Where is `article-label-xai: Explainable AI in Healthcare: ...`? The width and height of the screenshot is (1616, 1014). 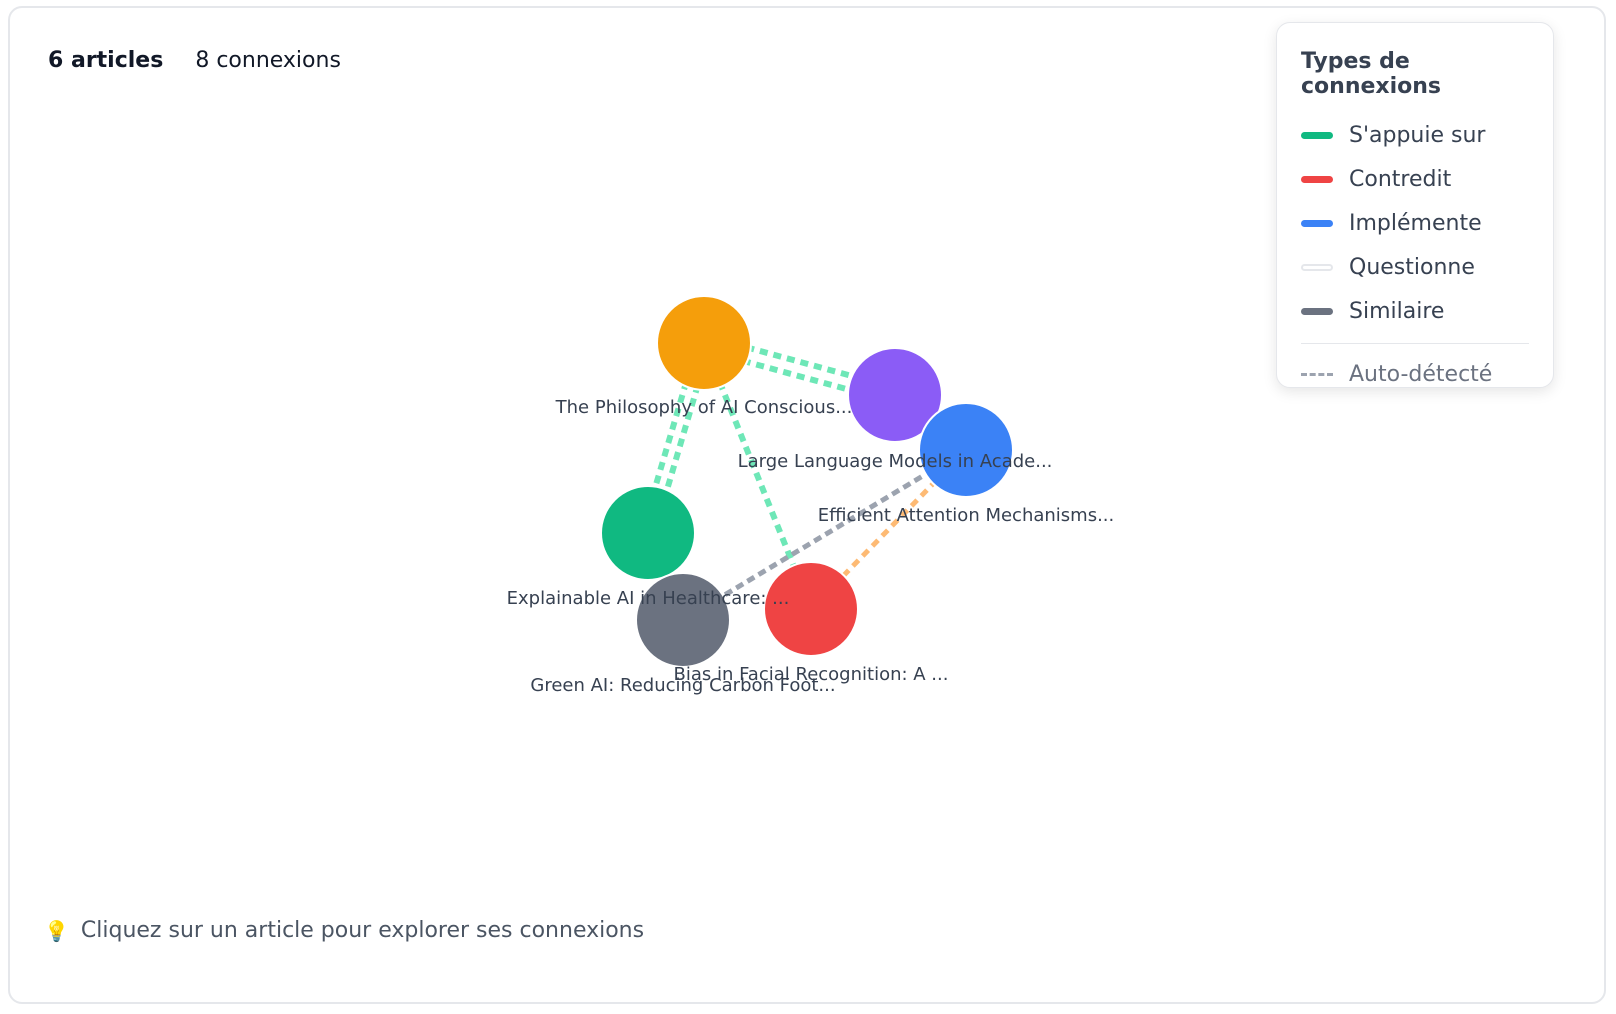
article-label-xai: Explainable AI in Healthcare: ... is located at coordinates (648, 598).